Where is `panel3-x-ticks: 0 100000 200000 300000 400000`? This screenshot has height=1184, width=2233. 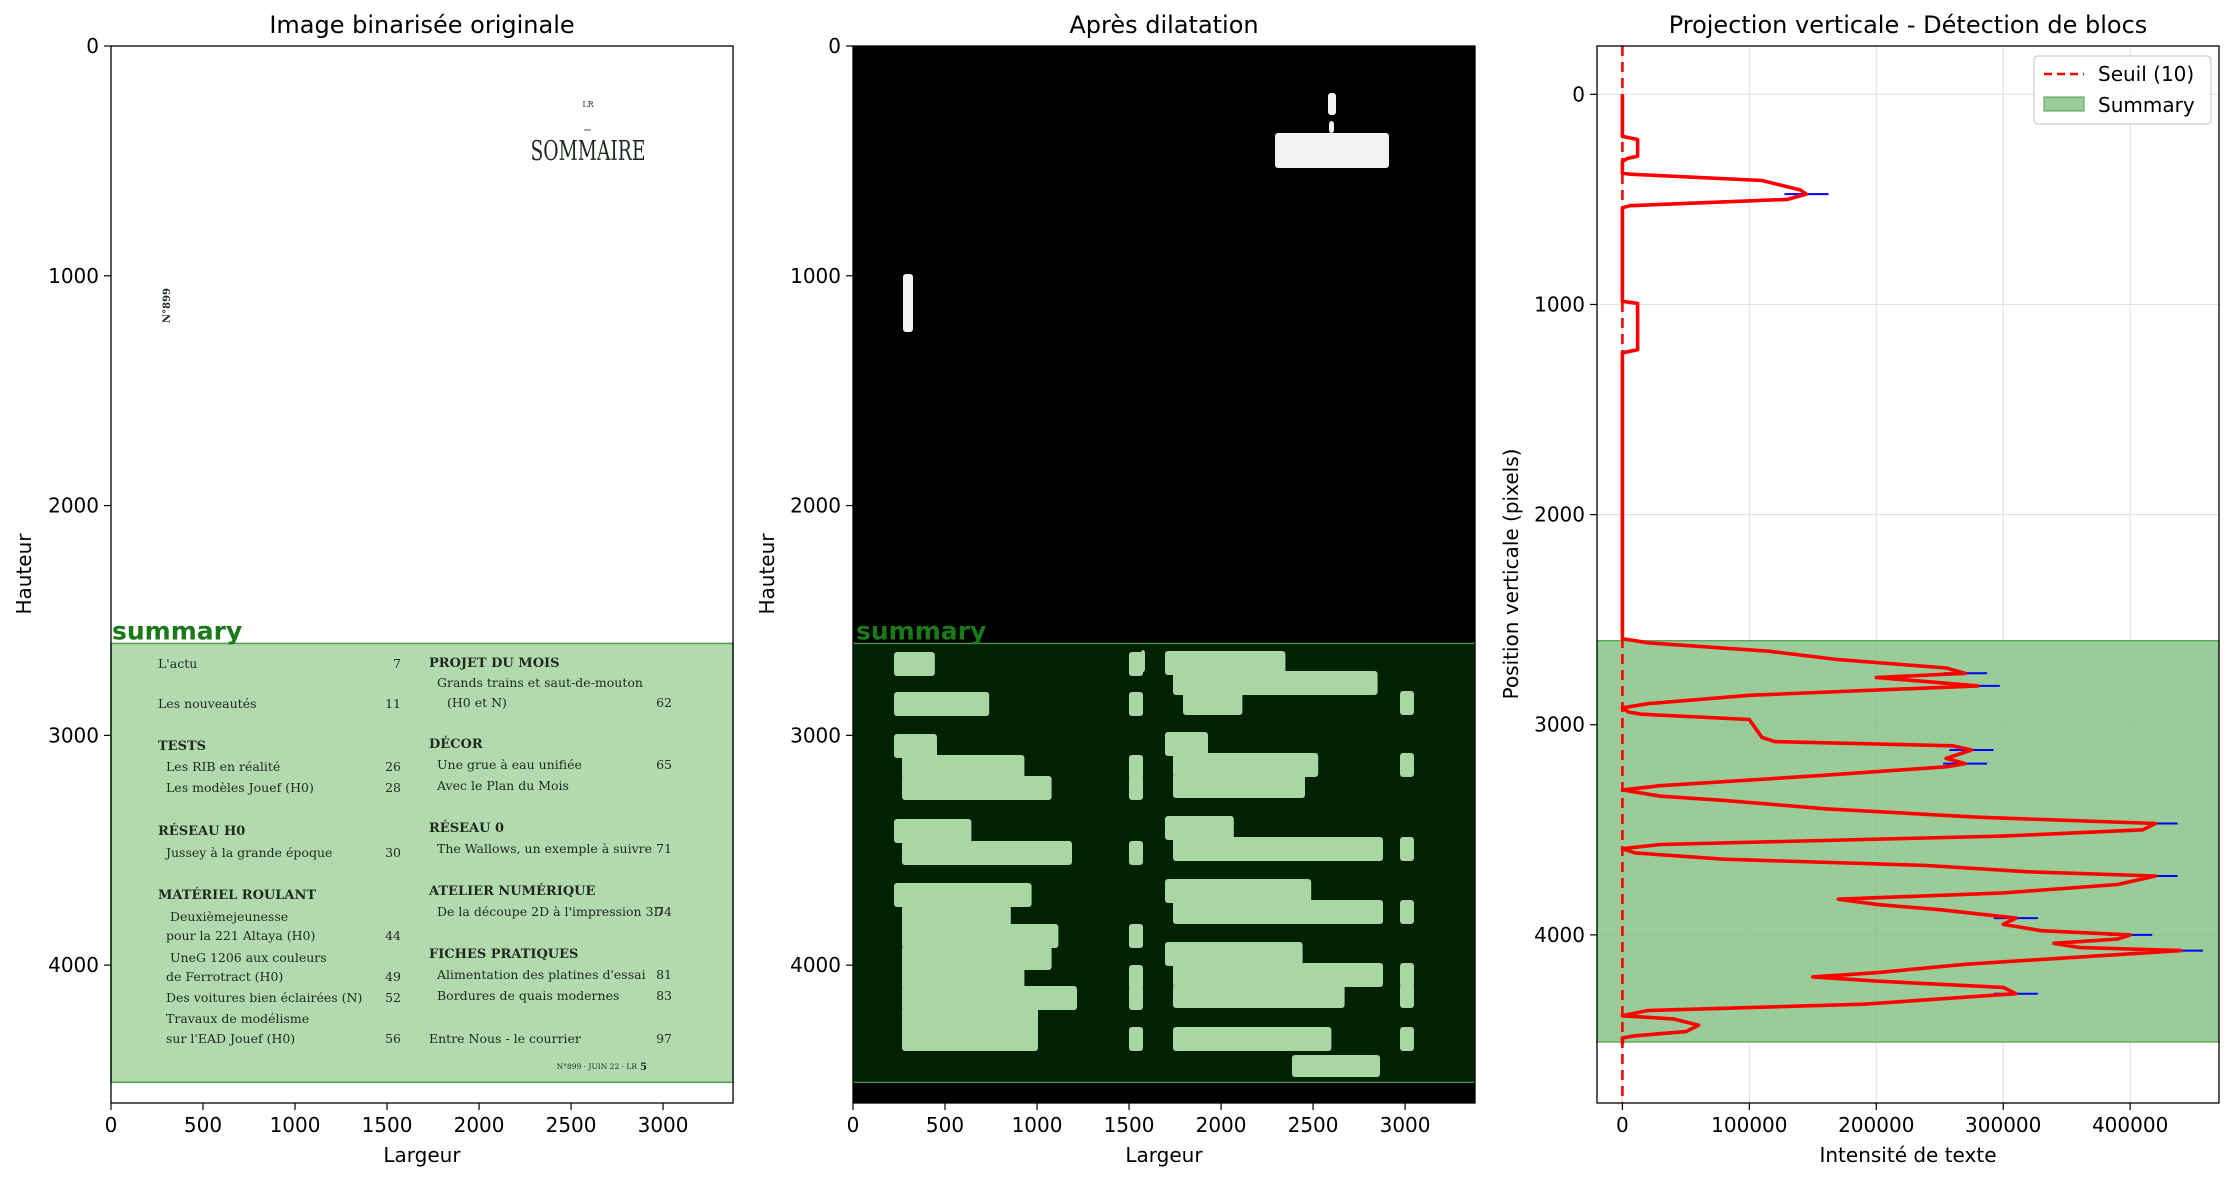 panel3-x-ticks: 0 100000 200000 300000 400000 is located at coordinates (1892, 1120).